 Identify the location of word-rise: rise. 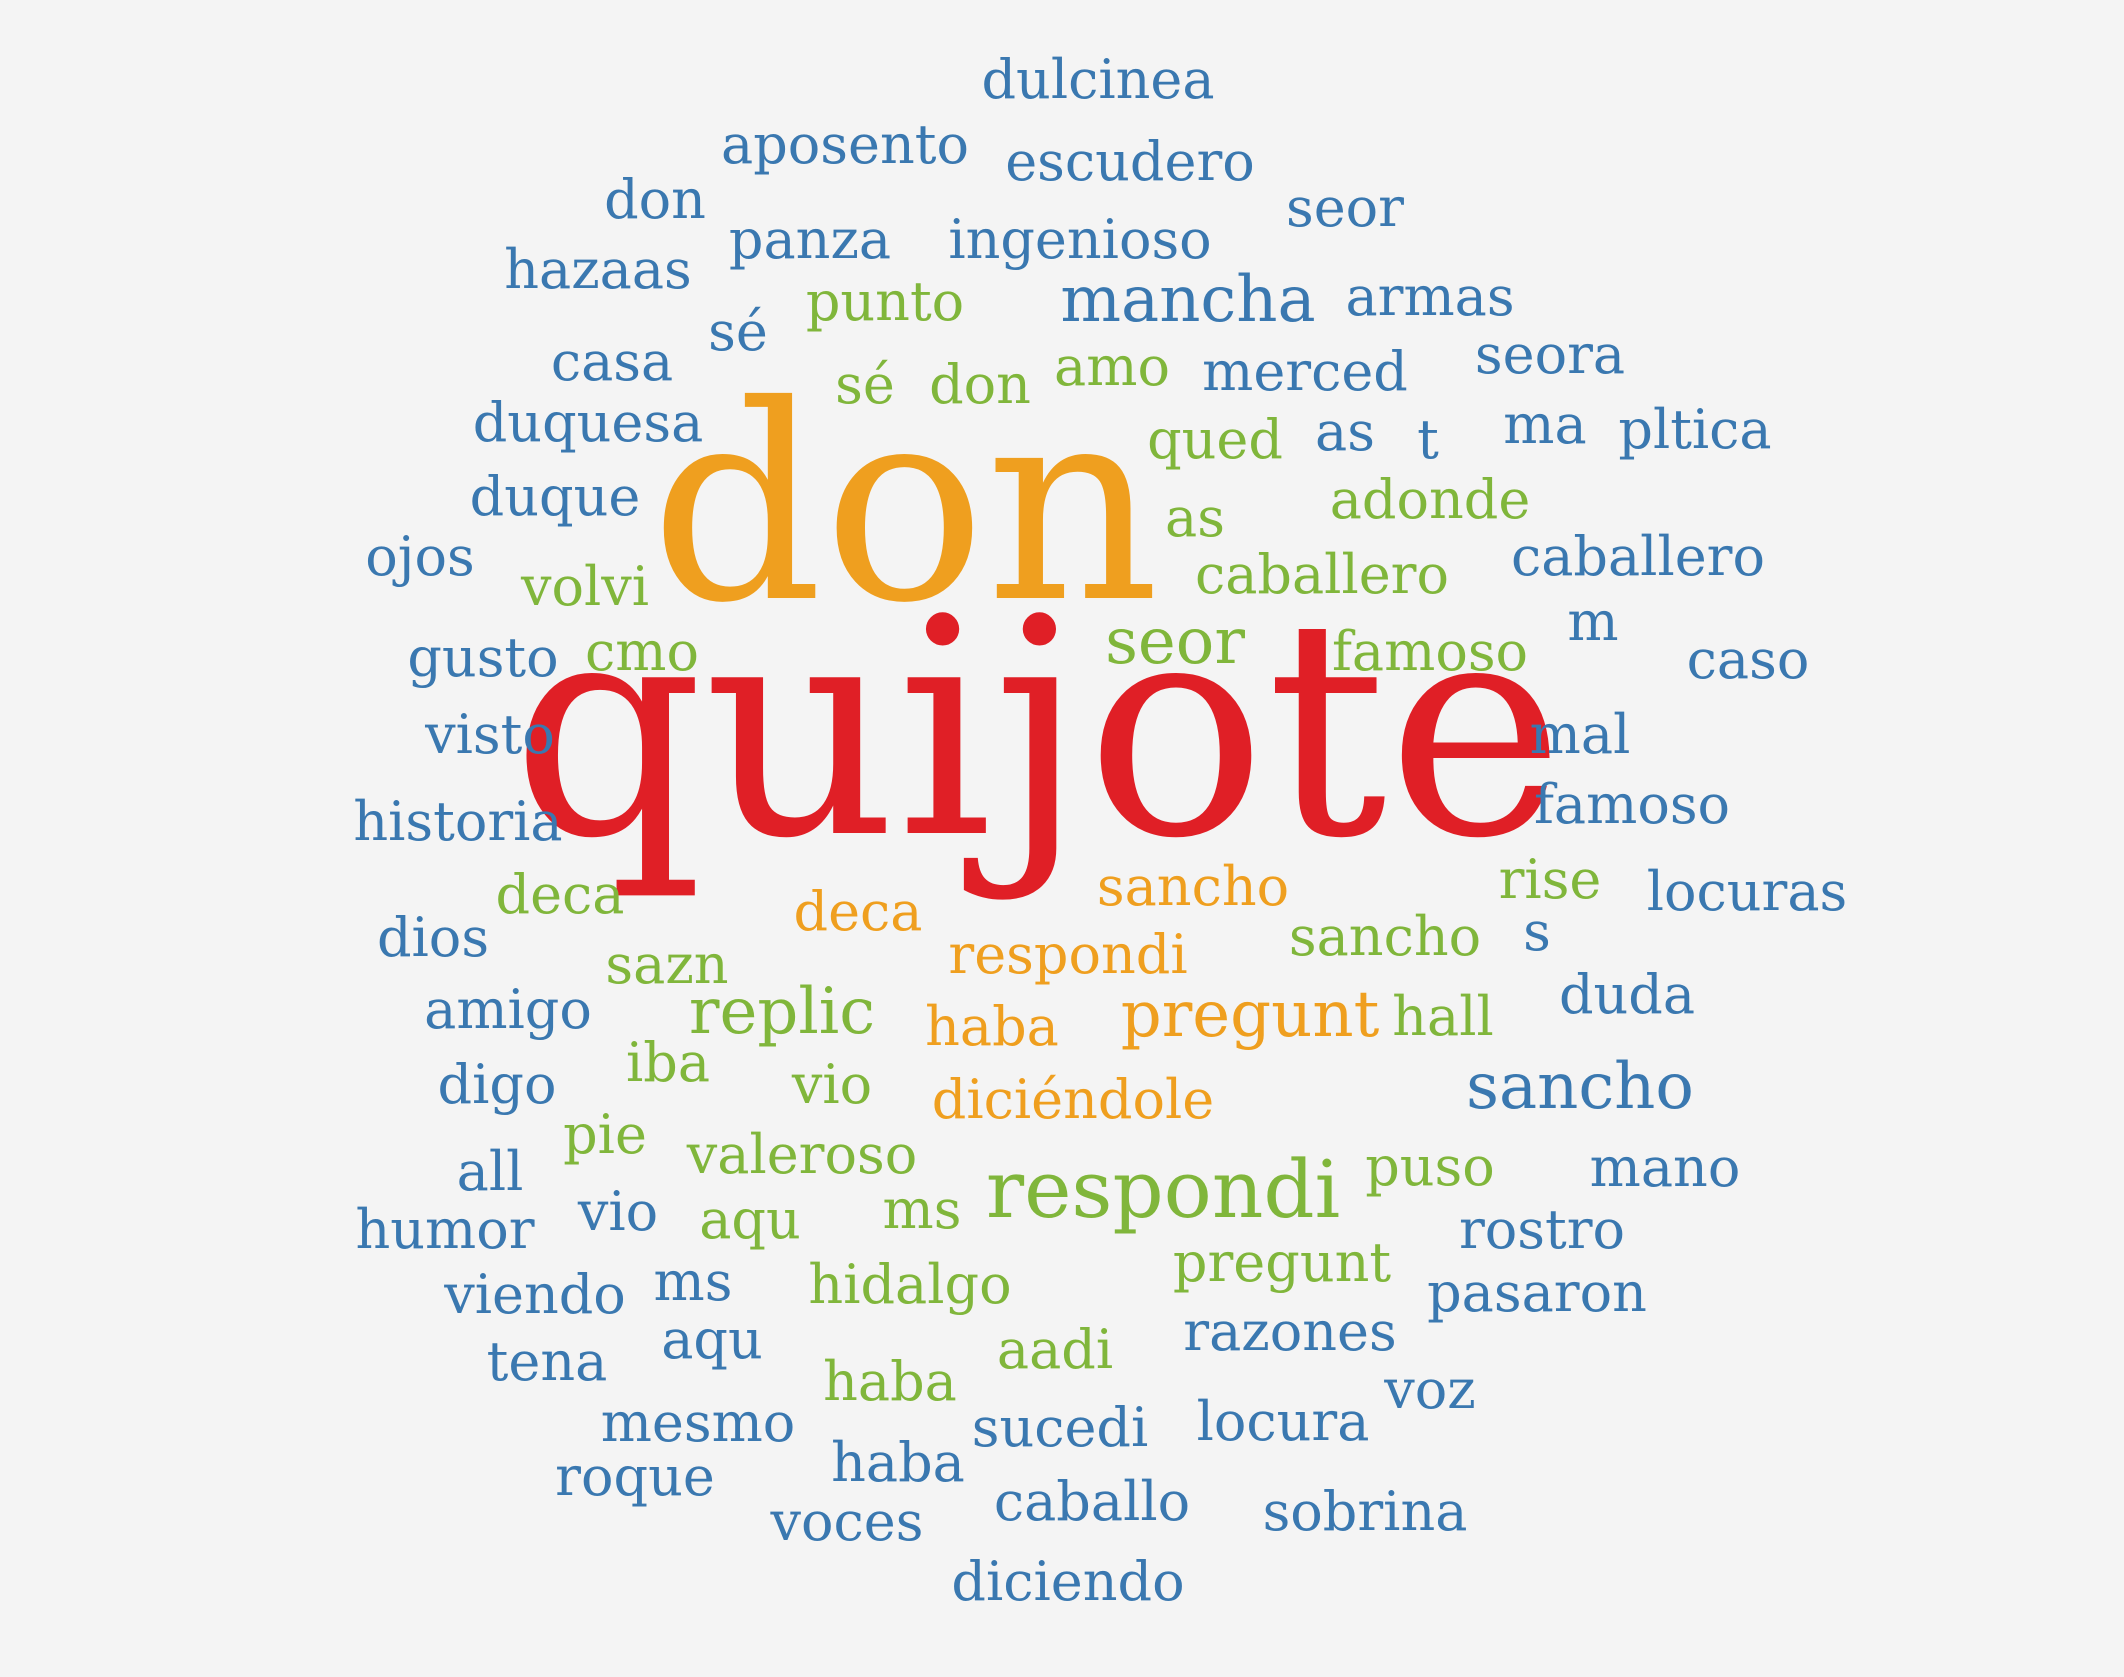
(1550, 879).